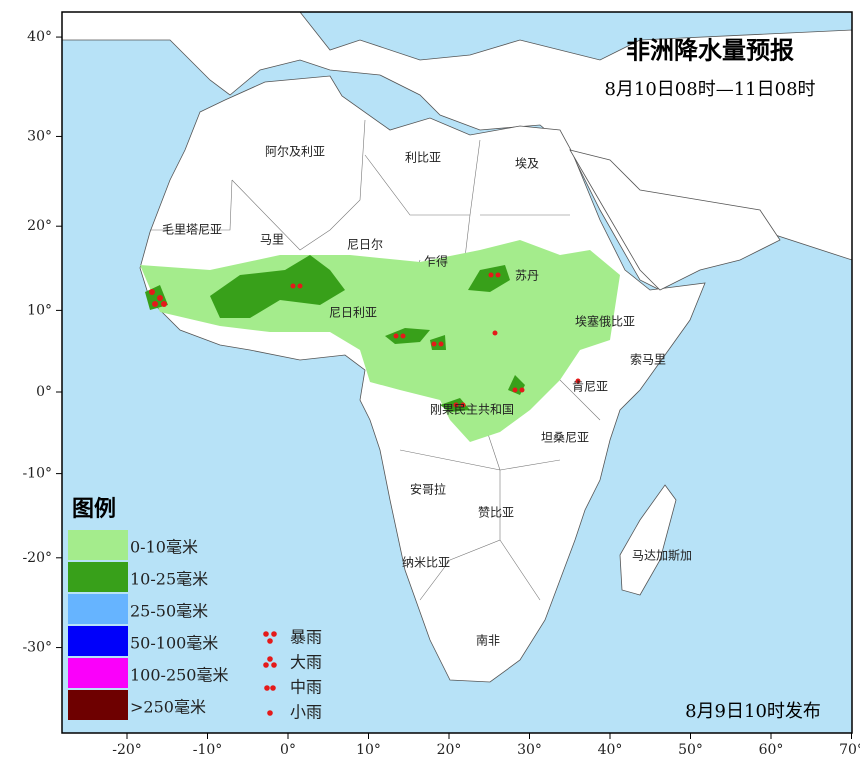 The width and height of the screenshot is (860, 765). What do you see at coordinates (662, 556) in the screenshot?
I see `country-label: 马达加斯加` at bounding box center [662, 556].